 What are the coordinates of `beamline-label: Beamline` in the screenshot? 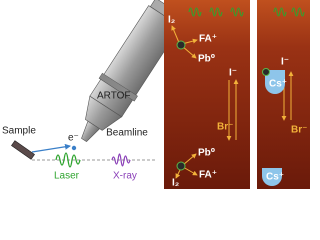 It's located at (127, 133).